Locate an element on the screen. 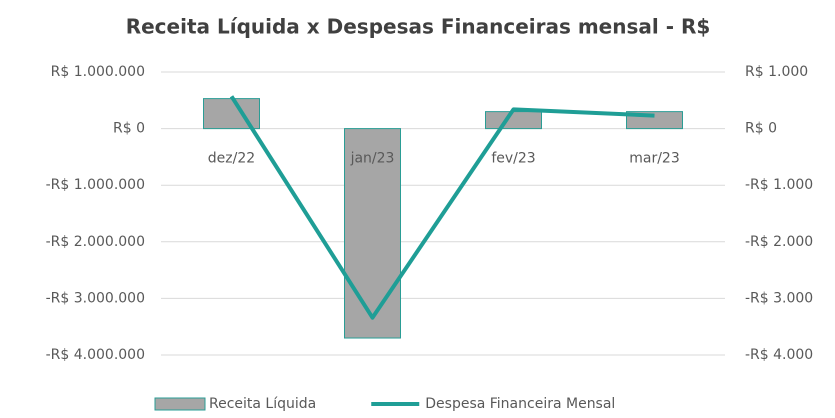 Image resolution: width=835 pixels, height=418 pixels. legend-label: Receita Líquida is located at coordinates (262, 404).